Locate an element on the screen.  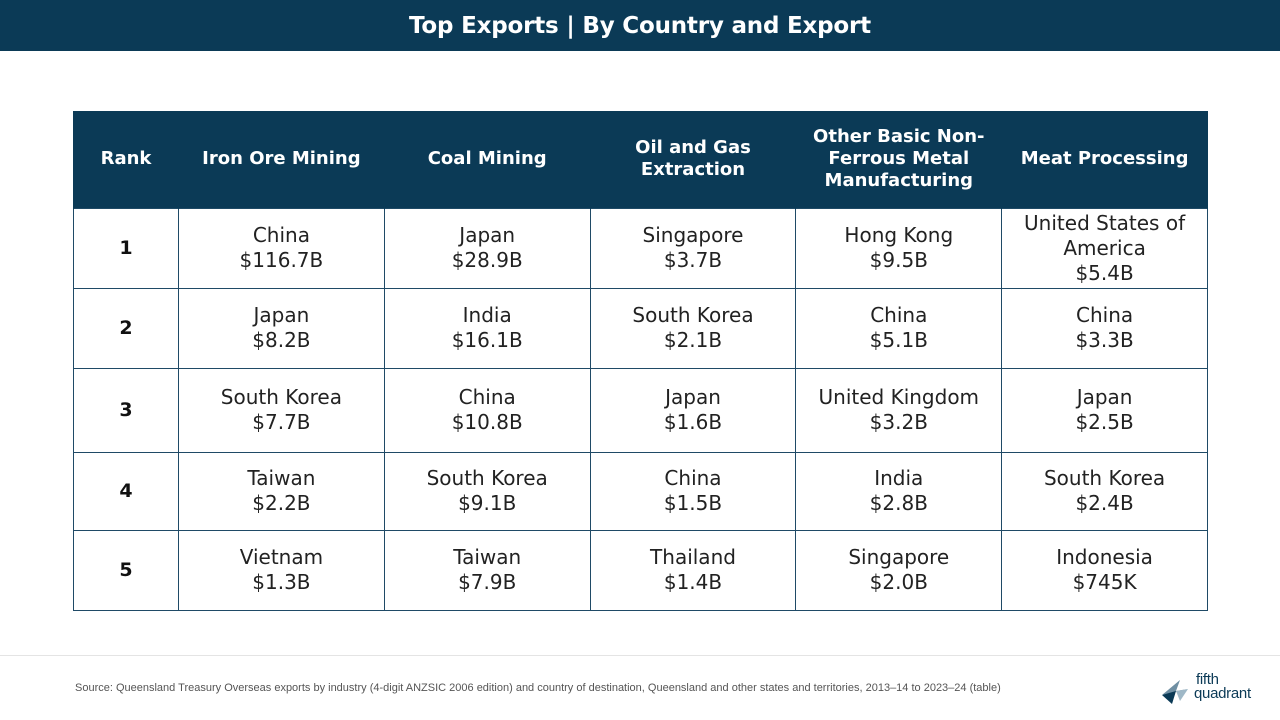
table-cell: India $16.1B is located at coordinates (487, 328).